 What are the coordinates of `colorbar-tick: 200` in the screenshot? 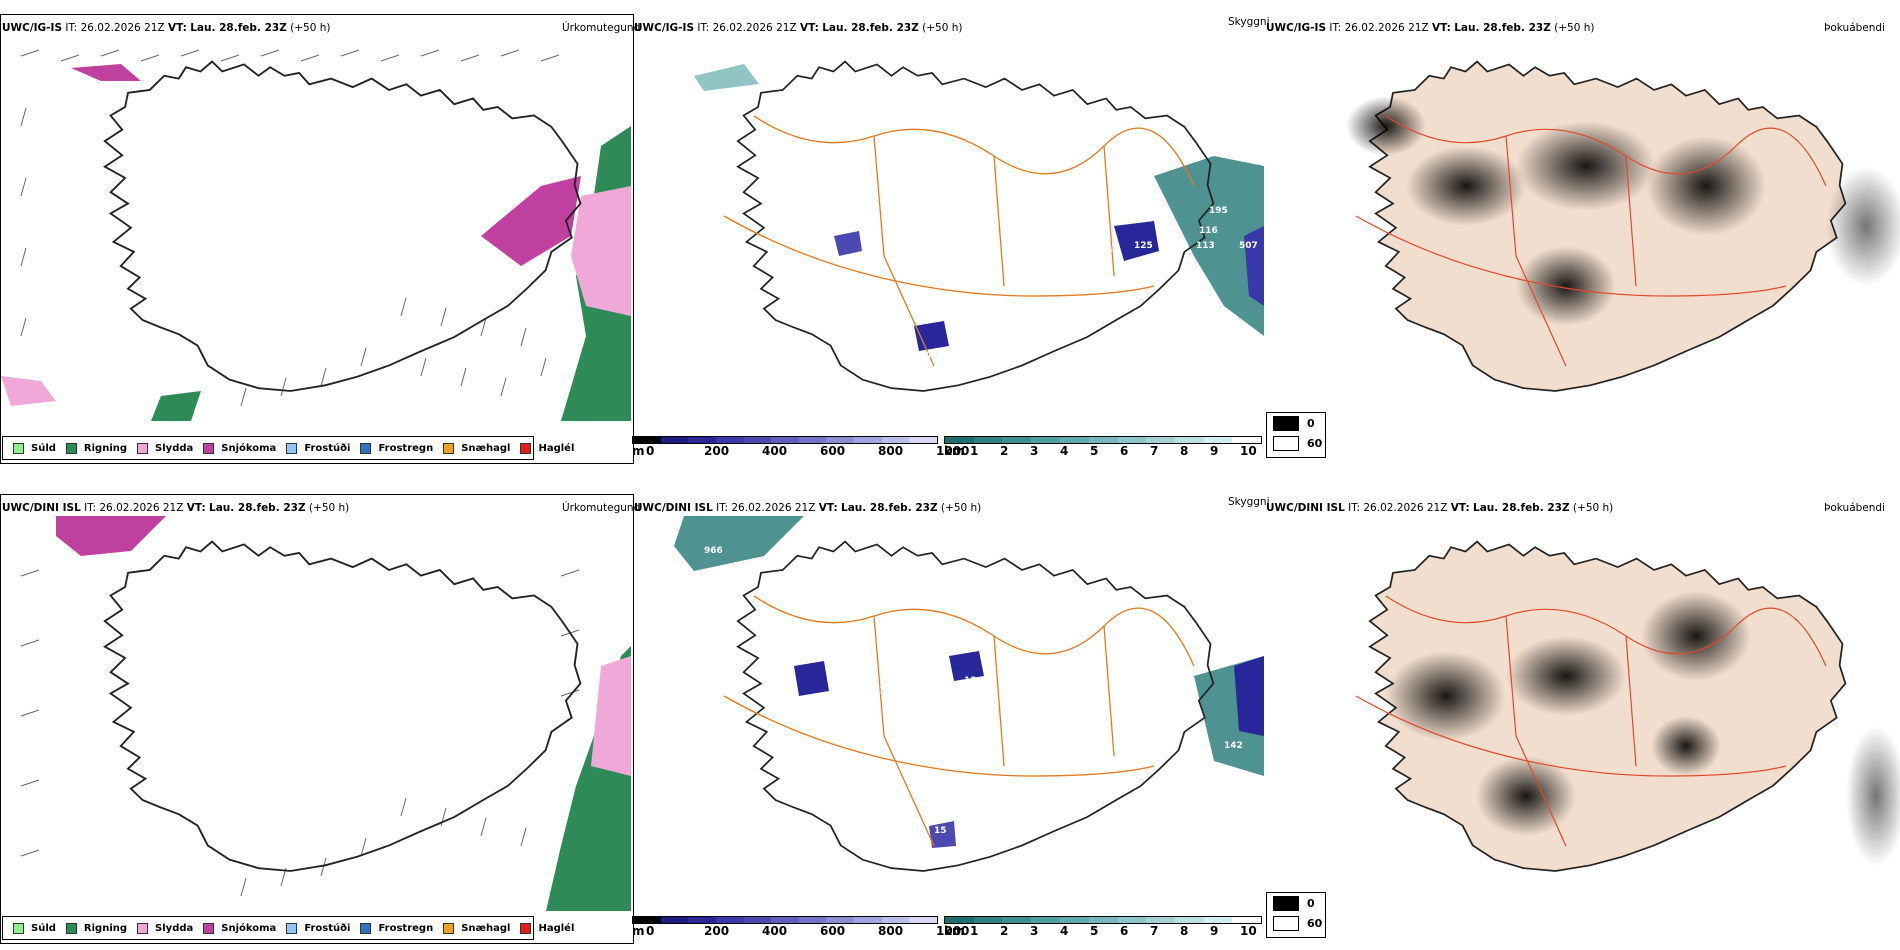 It's located at (717, 451).